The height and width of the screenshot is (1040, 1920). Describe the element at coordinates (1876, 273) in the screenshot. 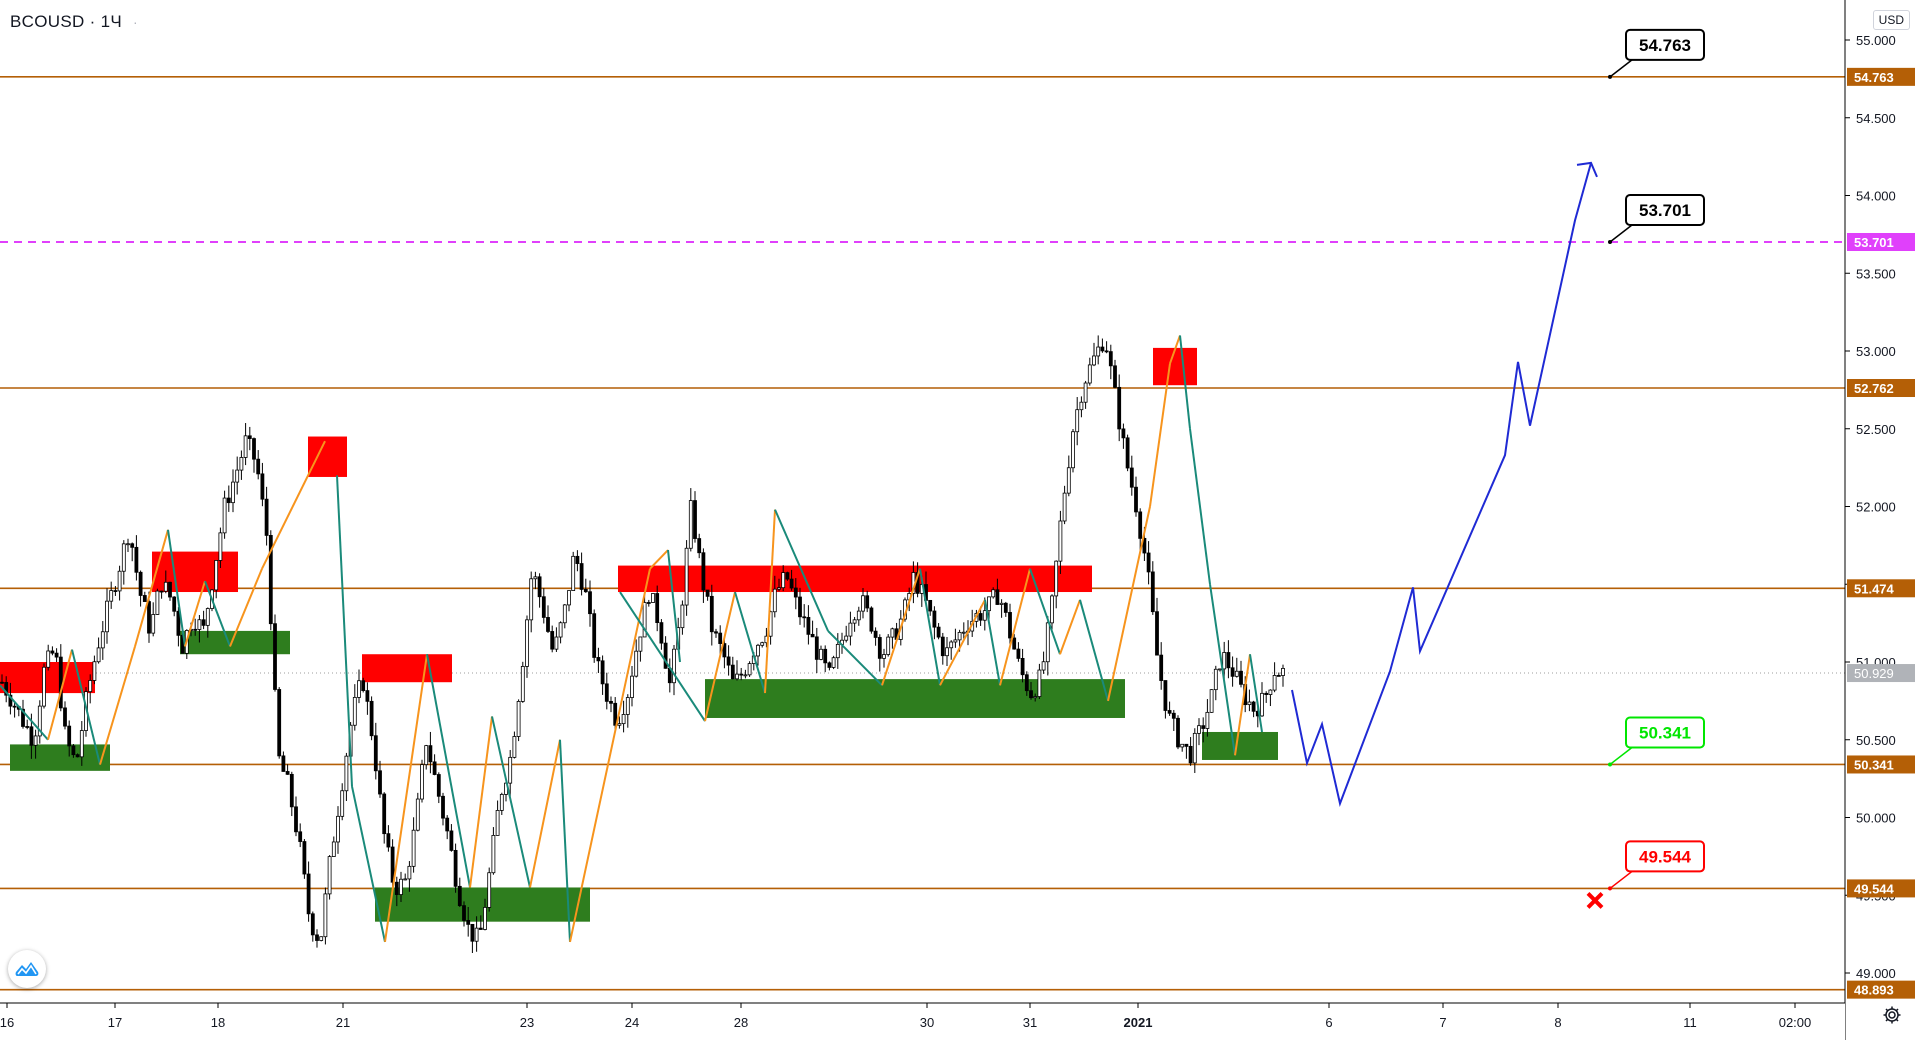

I see `y-tick-label: 53.500` at that location.